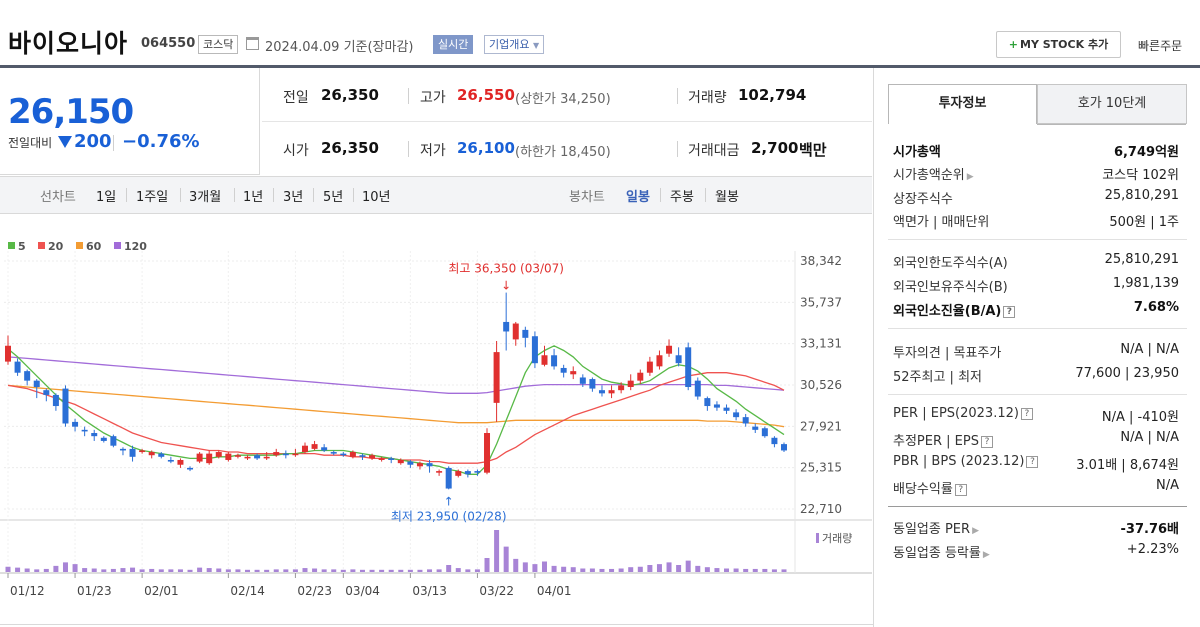 Image resolution: width=1200 pixels, height=627 pixels. What do you see at coordinates (333, 197) in the screenshot?
I see `tab-period-5y: 5년` at bounding box center [333, 197].